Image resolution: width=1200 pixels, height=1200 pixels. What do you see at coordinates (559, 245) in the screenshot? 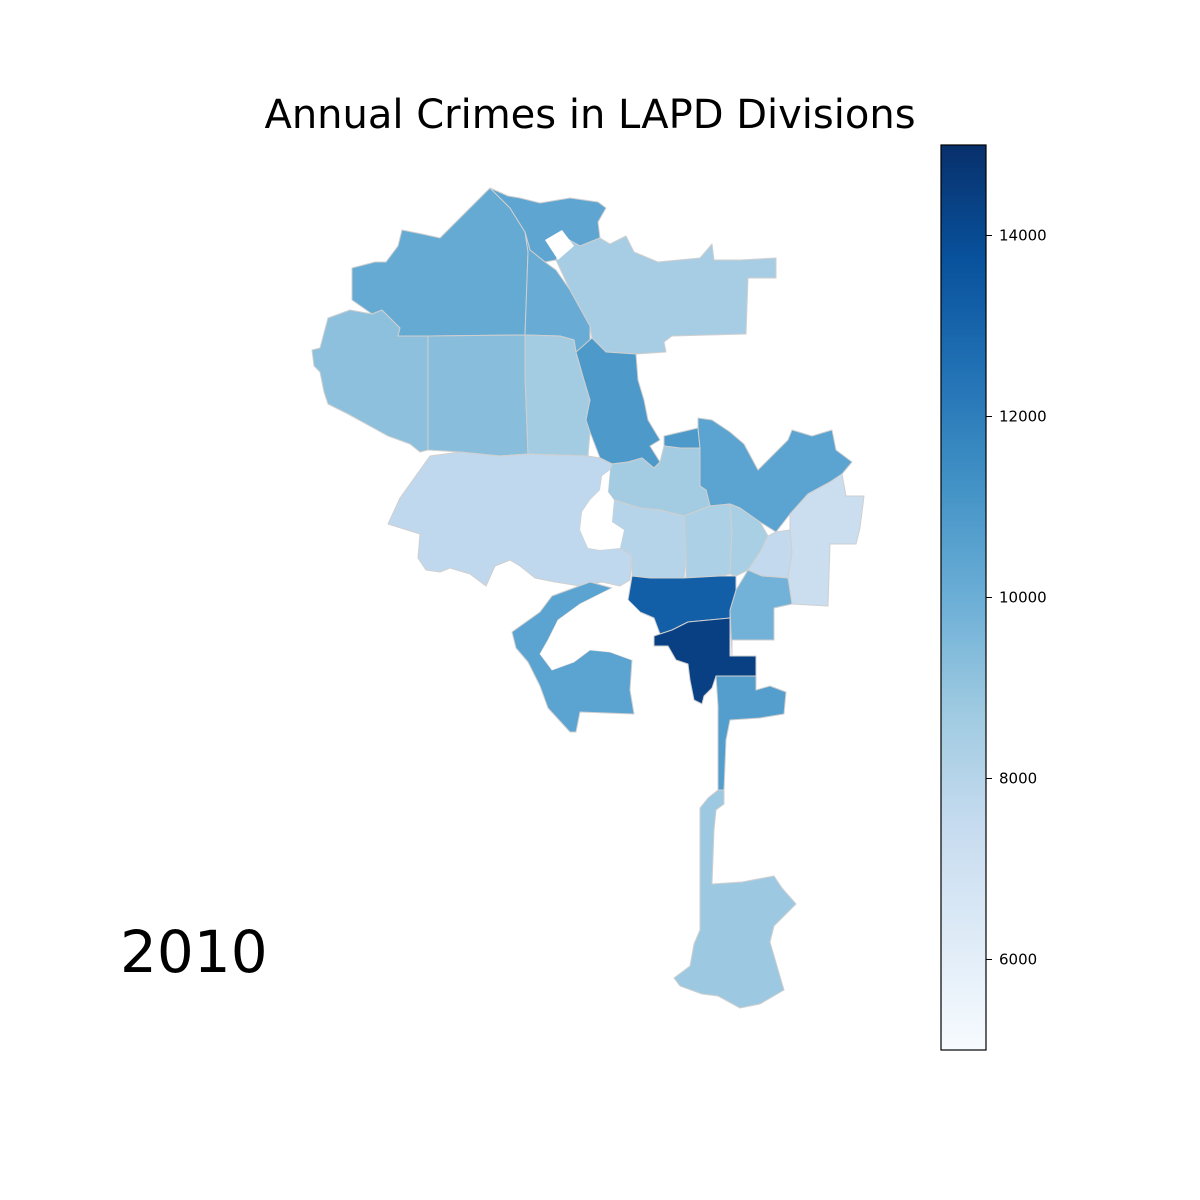
I see `map-hole-san-fernando` at bounding box center [559, 245].